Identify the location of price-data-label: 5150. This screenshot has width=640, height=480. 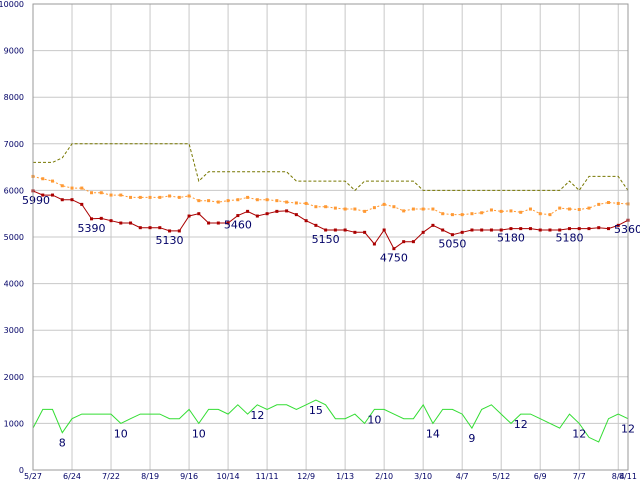
(326, 239).